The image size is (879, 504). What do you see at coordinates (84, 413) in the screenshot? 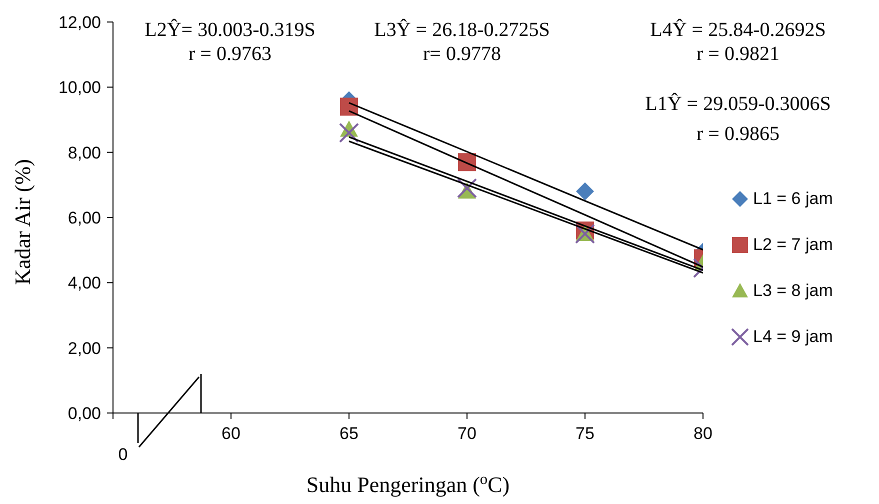
I see `y-tick-label: 0,00` at bounding box center [84, 413].